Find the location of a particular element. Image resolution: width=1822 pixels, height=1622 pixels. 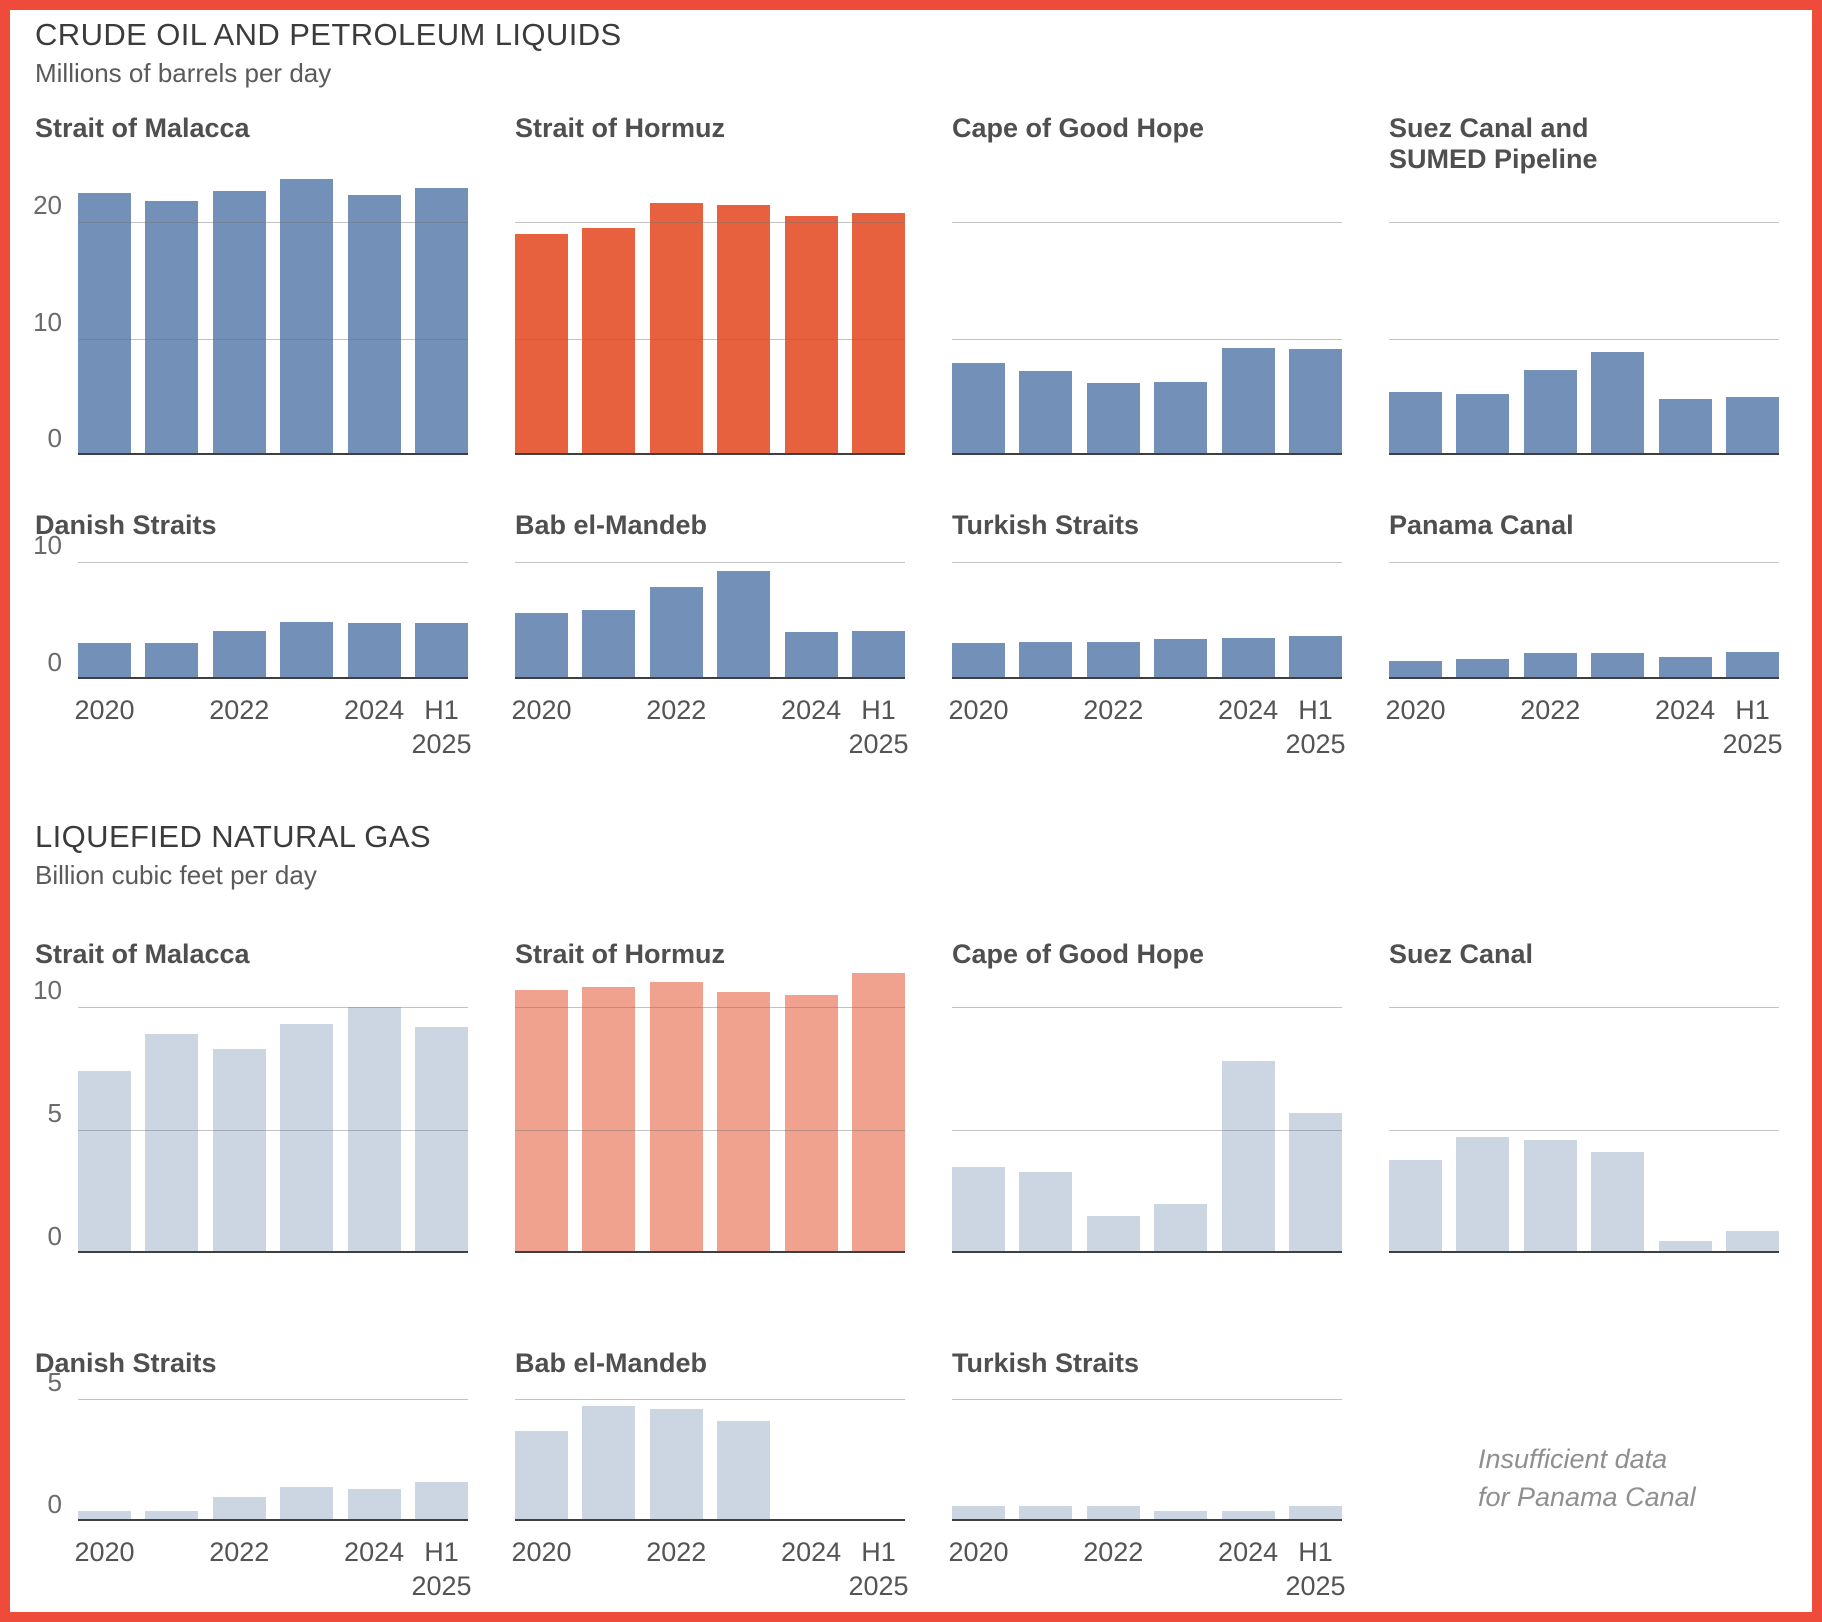

chart-cell-panama-crude: Panama Canal 2020 2022 2024 H1 2025 is located at coordinates (1564, 634).